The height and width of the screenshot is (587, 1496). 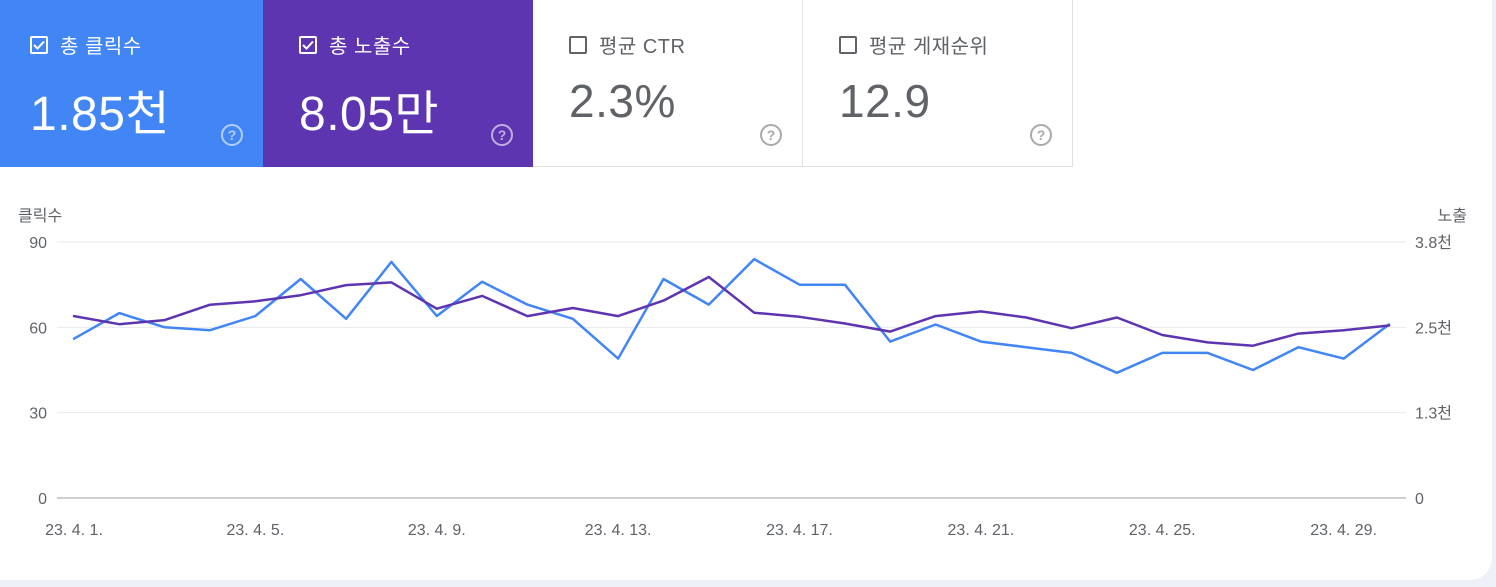 I want to click on x-tick-label: 23. 4. 5., so click(x=255, y=530).